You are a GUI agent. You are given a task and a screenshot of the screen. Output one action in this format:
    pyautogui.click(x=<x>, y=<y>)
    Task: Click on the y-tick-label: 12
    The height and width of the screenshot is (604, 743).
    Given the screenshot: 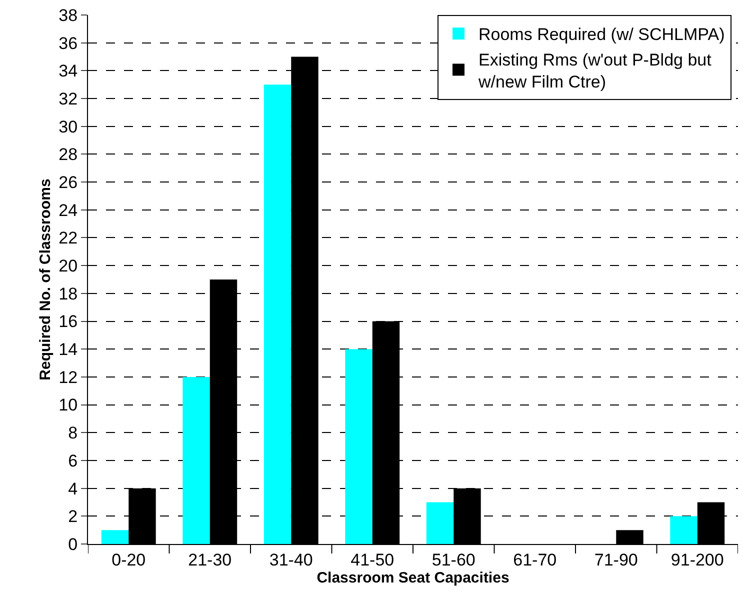 What is the action you would take?
    pyautogui.click(x=68, y=377)
    